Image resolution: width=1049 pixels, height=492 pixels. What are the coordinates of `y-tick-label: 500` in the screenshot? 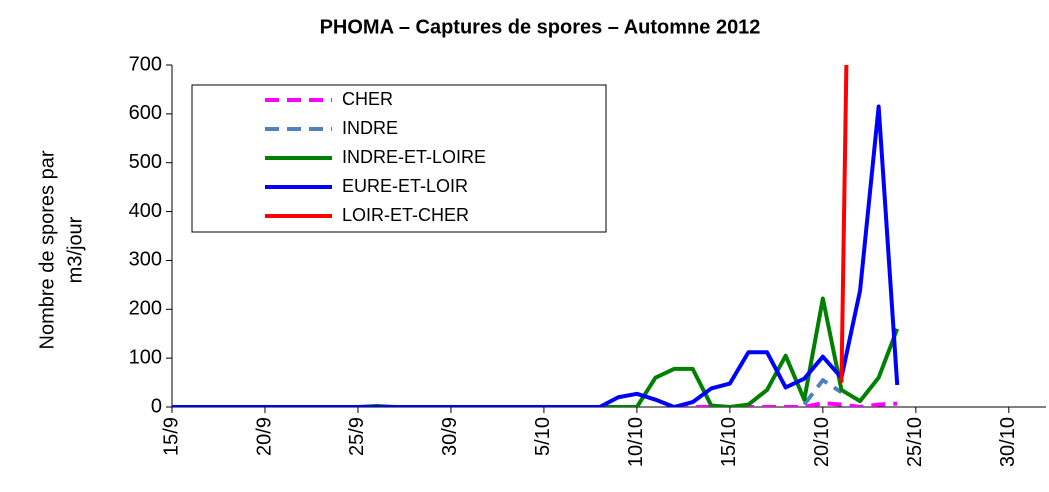 It's located at (145, 162).